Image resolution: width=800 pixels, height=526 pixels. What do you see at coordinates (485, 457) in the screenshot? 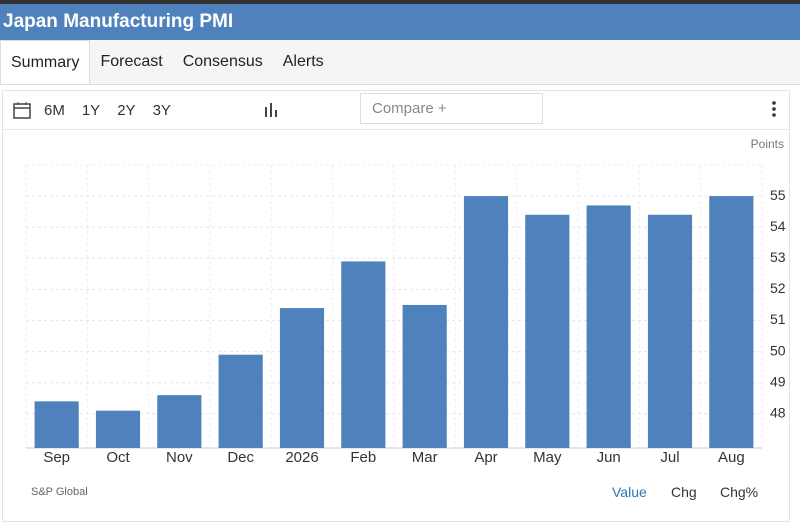
I see `x-tick-label: Apr` at bounding box center [485, 457].